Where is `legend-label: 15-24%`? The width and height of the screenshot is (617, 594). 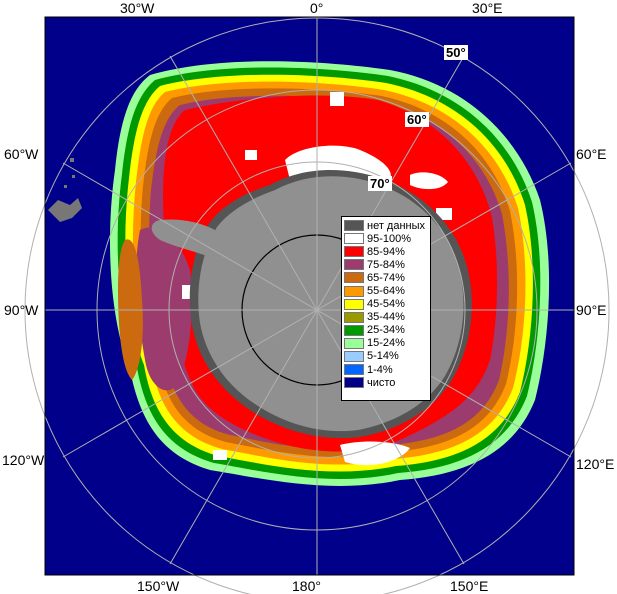
legend-label: 15-24% is located at coordinates (386, 343).